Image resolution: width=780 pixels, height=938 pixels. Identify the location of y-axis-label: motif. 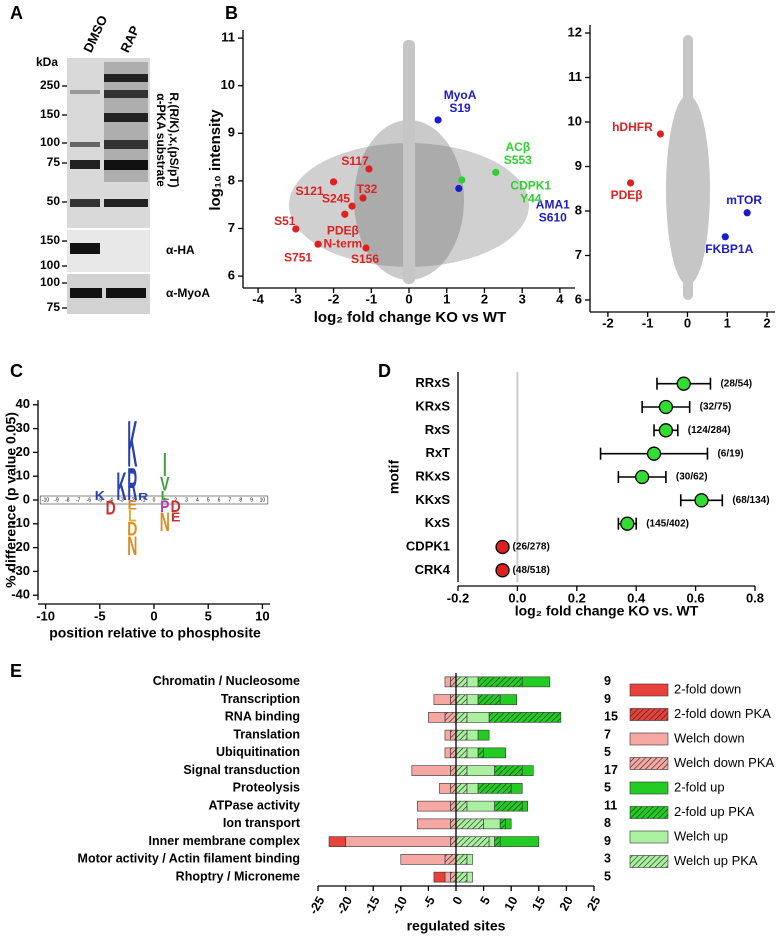
(394, 477).